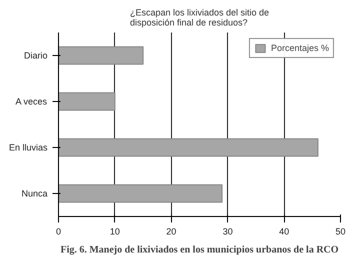 The width and height of the screenshot is (354, 260). Describe the element at coordinates (199, 250) in the screenshot. I see `caption: Fig. 6. Manejo de lixiviados en los municipios urbanos de la RCO` at that location.